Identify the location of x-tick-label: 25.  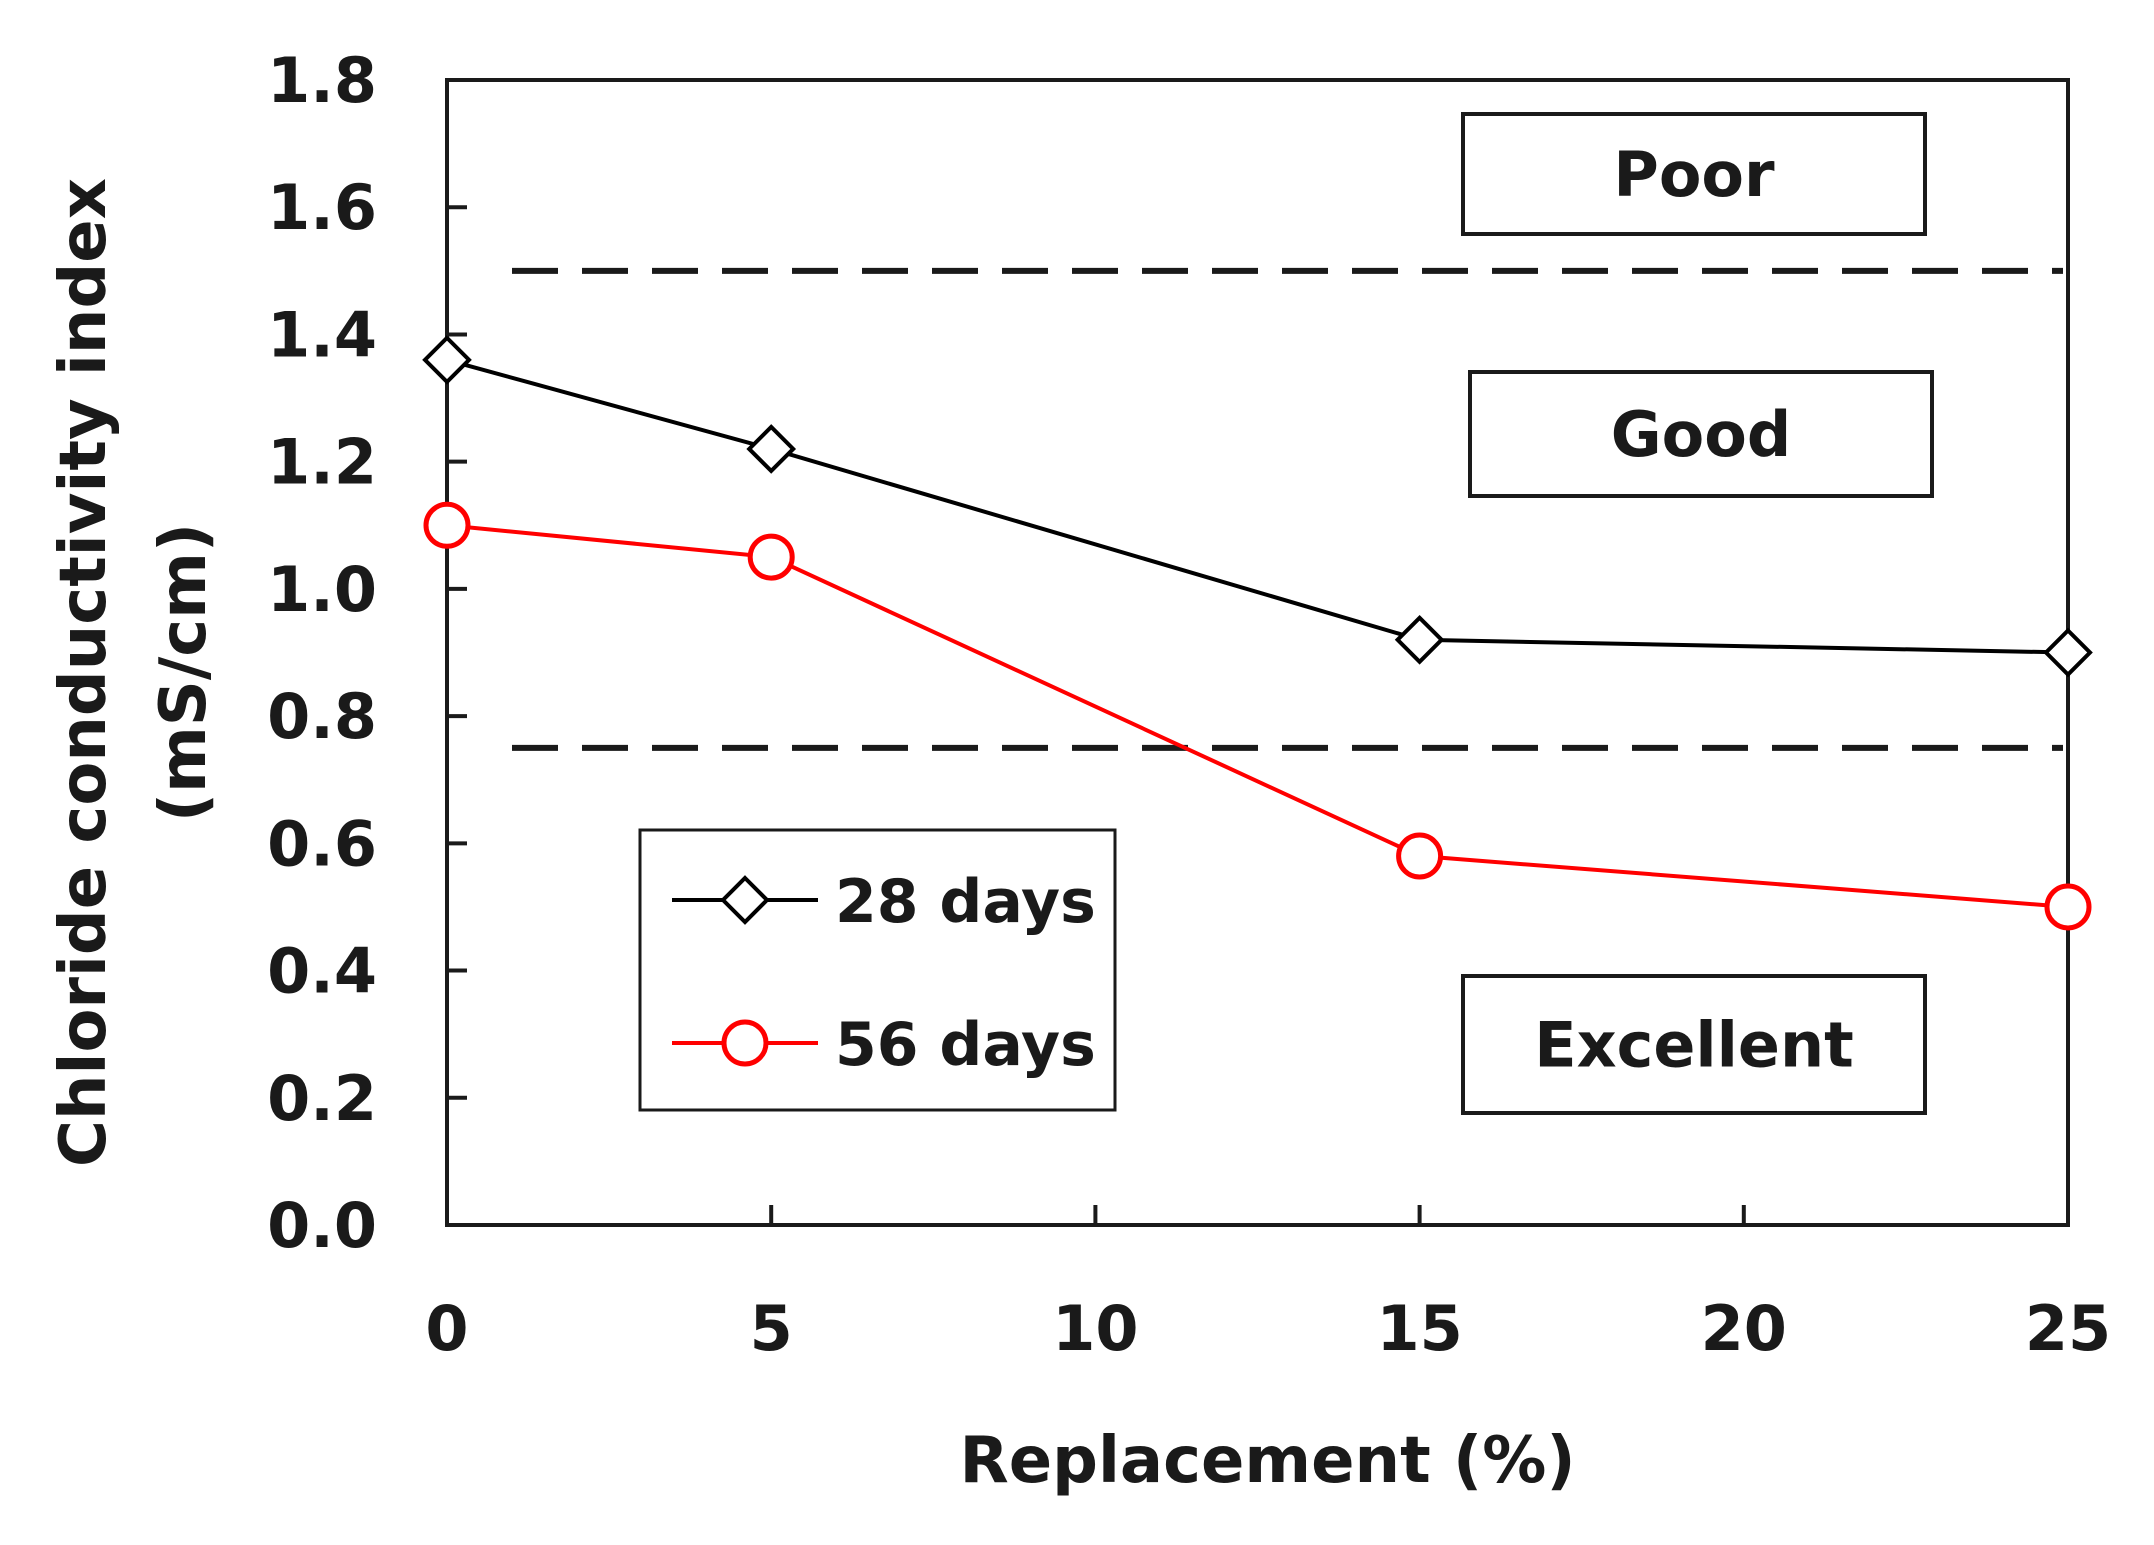
(2068, 1328).